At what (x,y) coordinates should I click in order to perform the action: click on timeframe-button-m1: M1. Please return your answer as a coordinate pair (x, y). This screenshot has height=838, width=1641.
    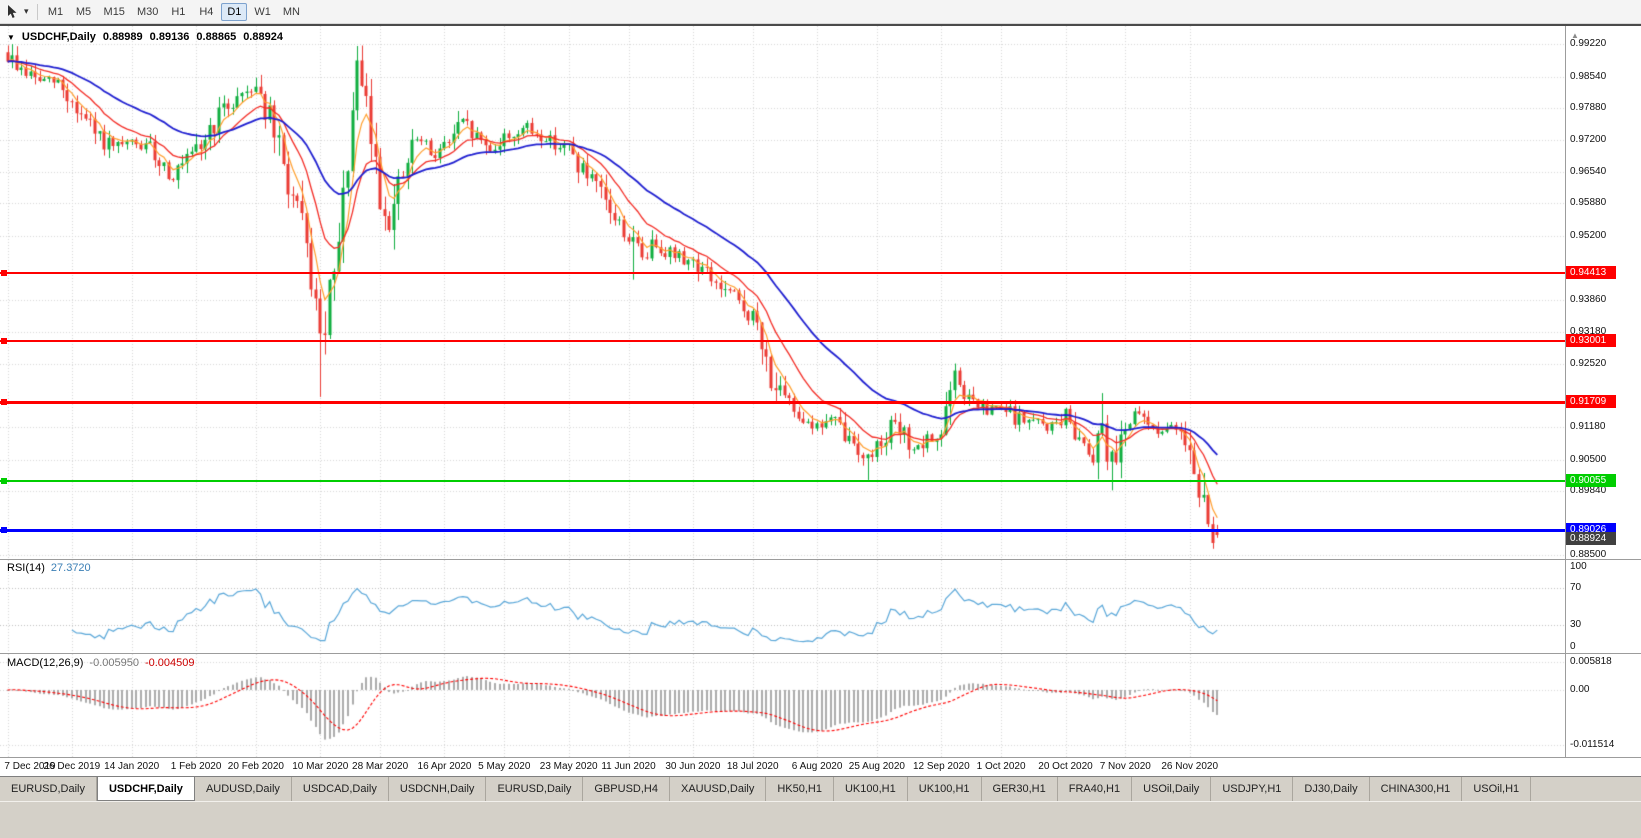
    Looking at the image, I should click on (55, 11).